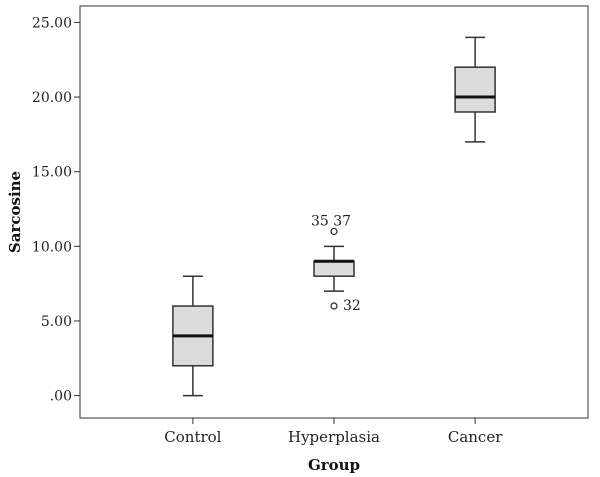  I want to click on y-tick-label: 25.00, so click(52, 23).